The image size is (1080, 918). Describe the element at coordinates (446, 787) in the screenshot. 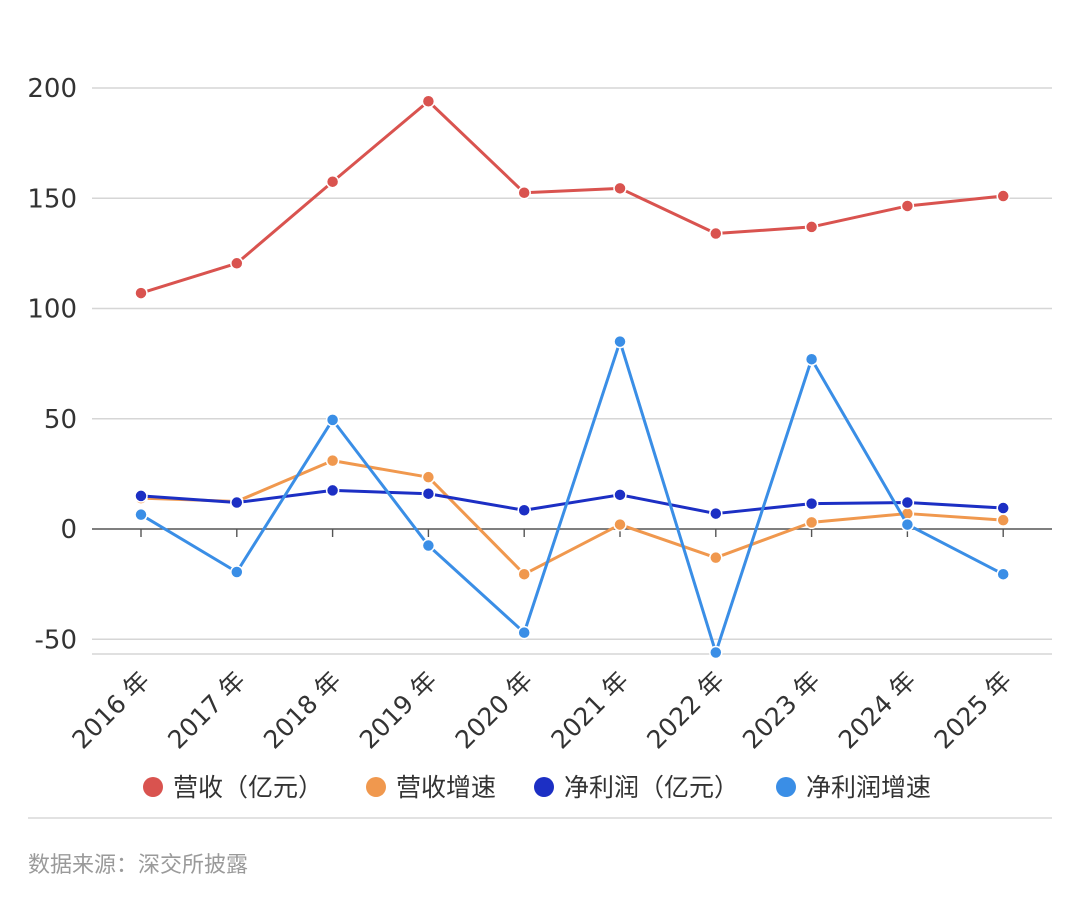

I see `legend-label: 营收增速` at that location.